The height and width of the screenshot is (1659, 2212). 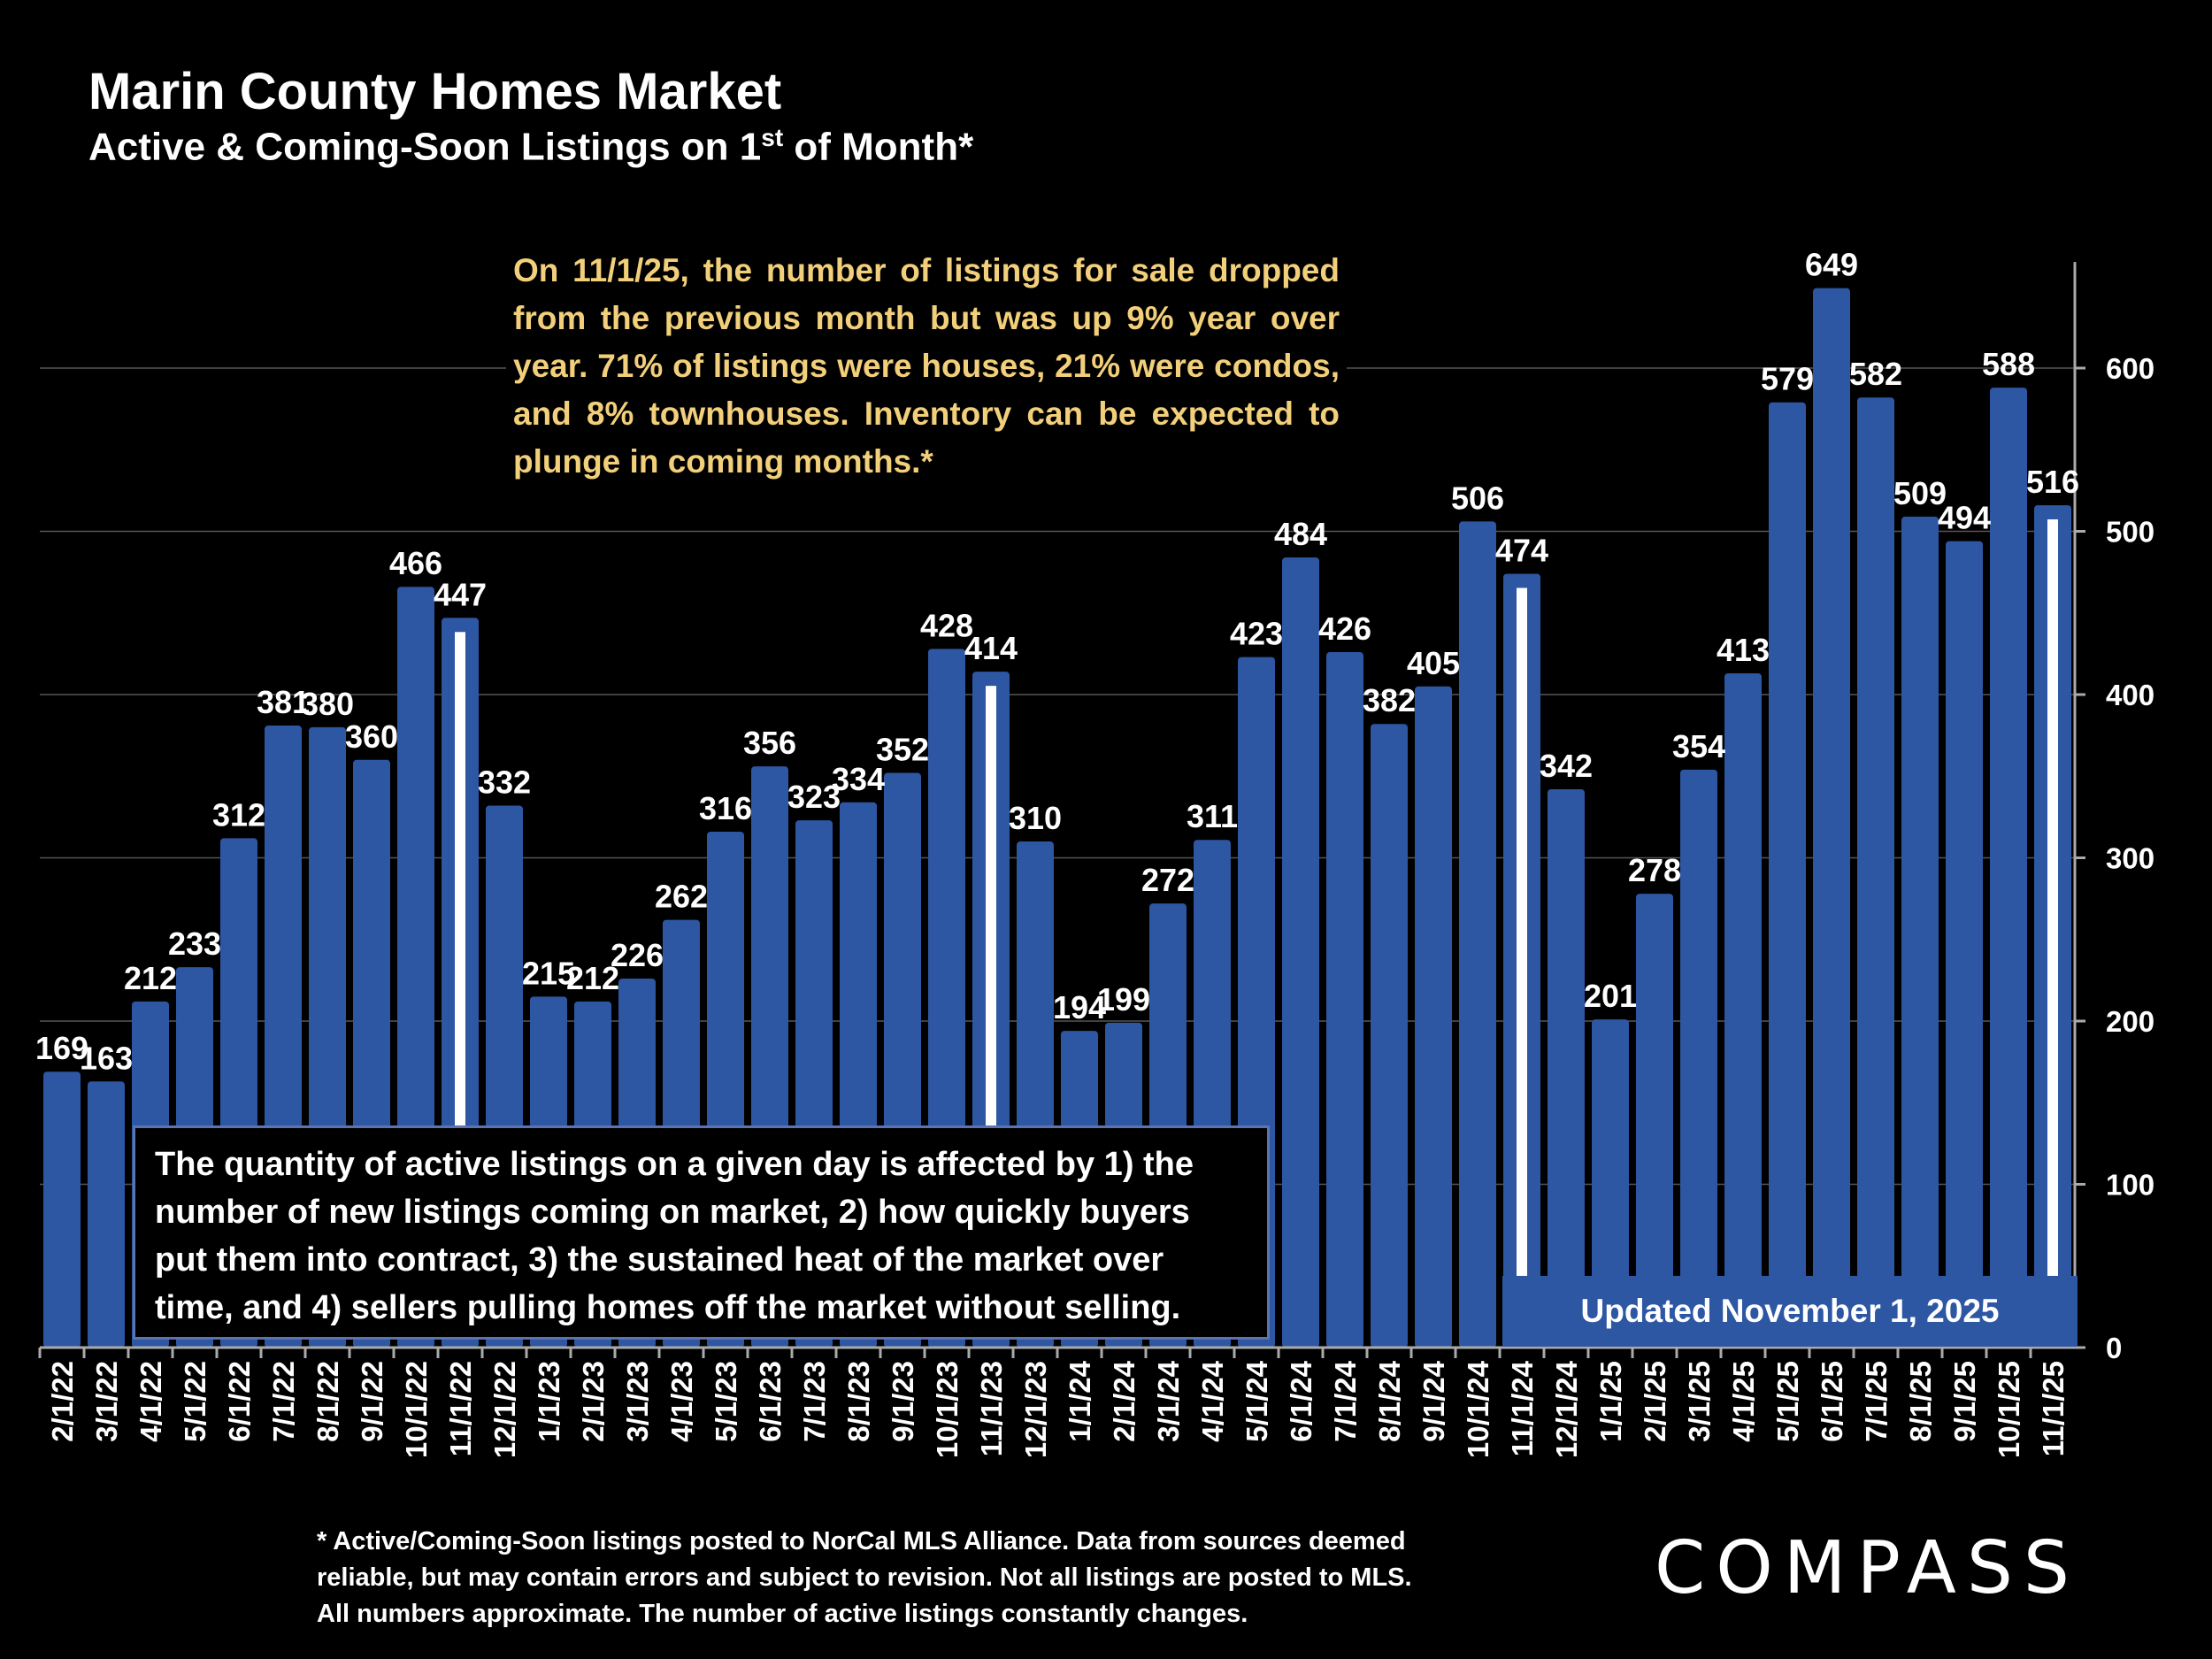 What do you see at coordinates (1256, 1400) in the screenshot?
I see `x-tick-label: 5/1/24` at bounding box center [1256, 1400].